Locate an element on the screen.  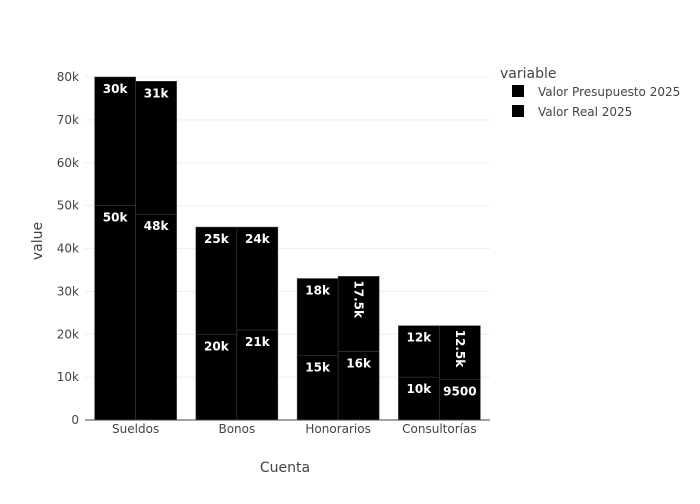
bar-data-label: 12.5k is located at coordinates (460, 349).